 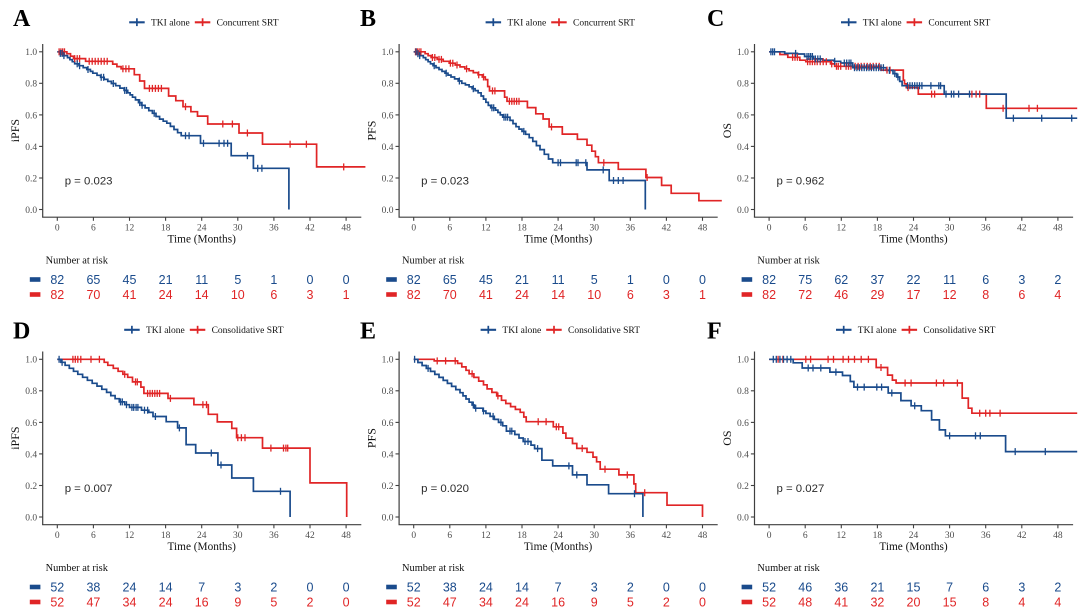 I want to click on svg-text: 1, so click(x=346, y=295).